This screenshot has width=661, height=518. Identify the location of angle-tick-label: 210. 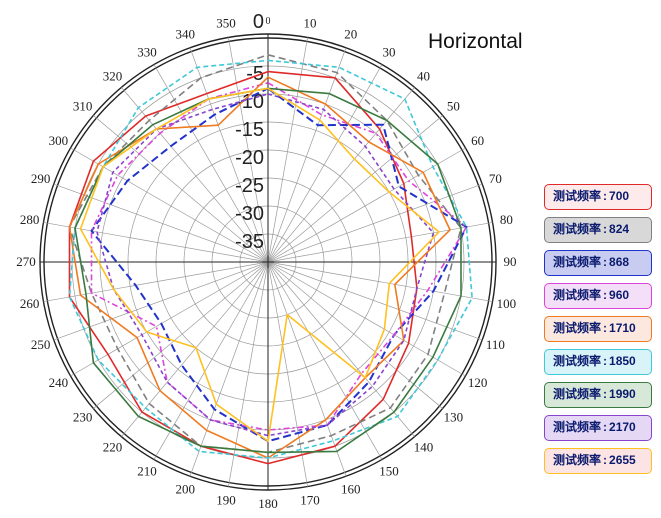
(147, 471).